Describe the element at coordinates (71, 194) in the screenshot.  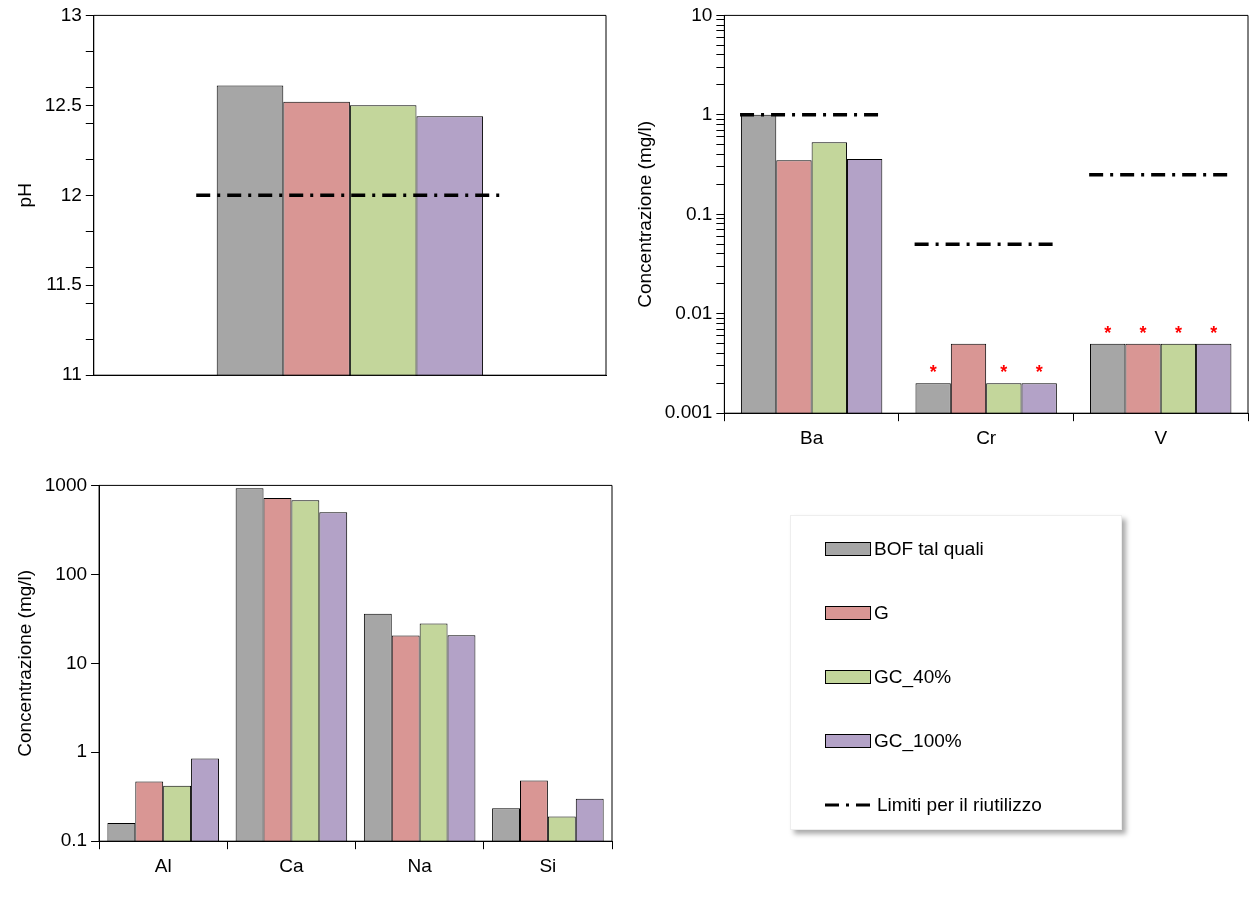
I see `y-tick-label: 12` at that location.